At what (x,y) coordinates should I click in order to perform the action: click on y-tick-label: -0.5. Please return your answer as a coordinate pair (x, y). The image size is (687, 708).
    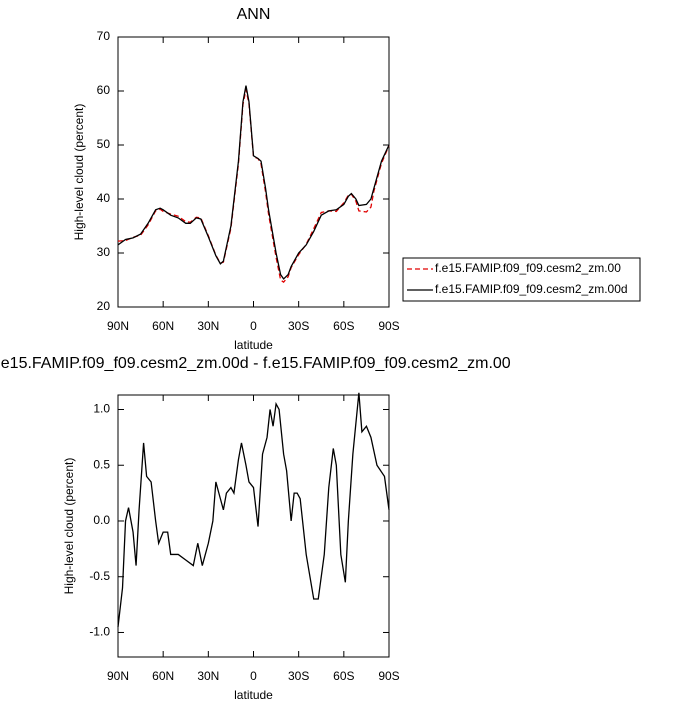
    Looking at the image, I should click on (99, 576).